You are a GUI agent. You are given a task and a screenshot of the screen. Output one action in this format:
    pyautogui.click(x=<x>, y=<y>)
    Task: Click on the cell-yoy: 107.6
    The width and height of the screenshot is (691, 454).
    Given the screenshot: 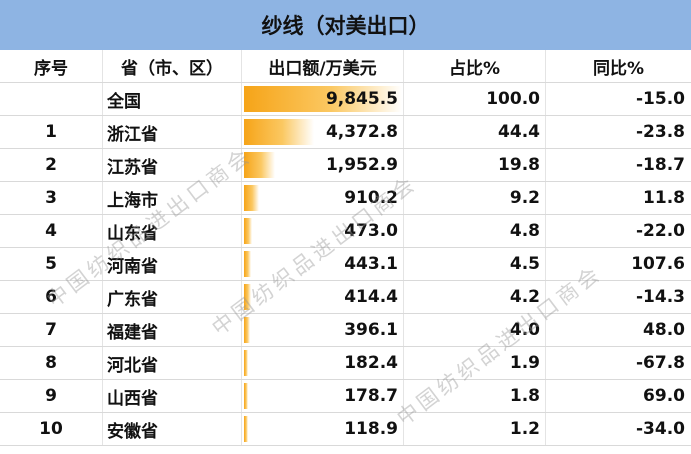 What is the action you would take?
    pyautogui.click(x=658, y=264)
    